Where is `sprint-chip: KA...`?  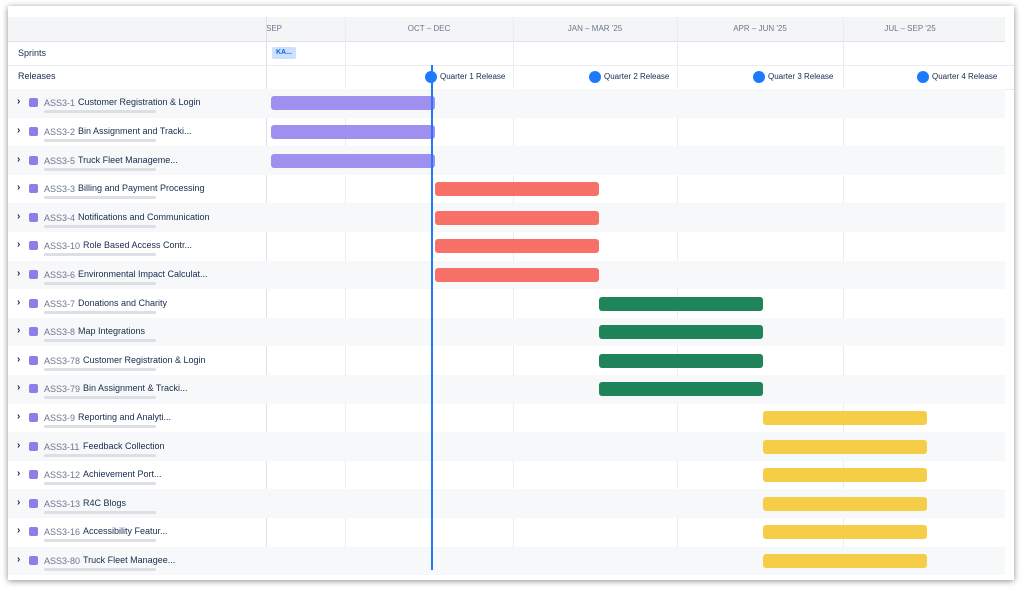
sprint-chip: KA... is located at coordinates (284, 53).